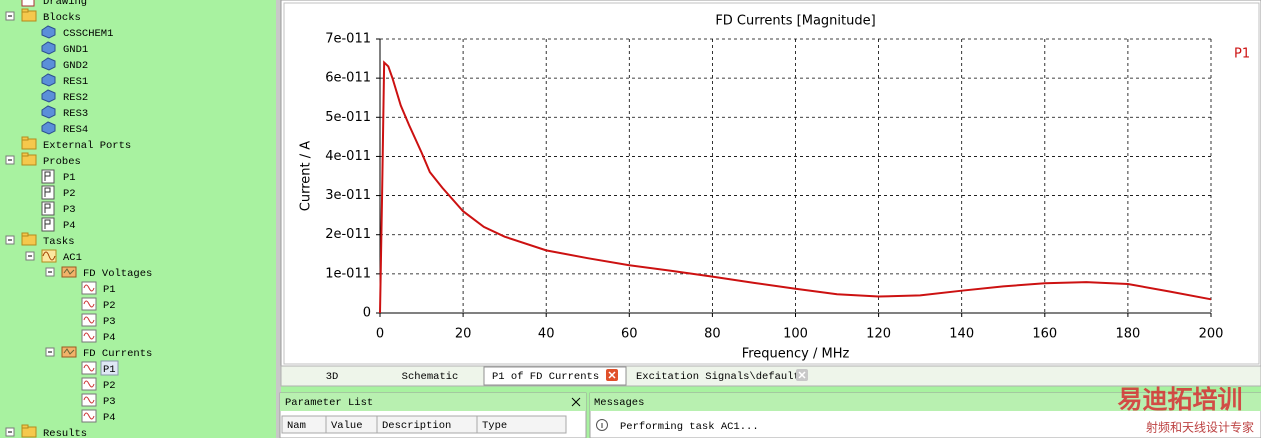 This screenshot has width=1261, height=438. Describe the element at coordinates (629, 334) in the screenshot. I see `x-tick-label: 60` at that location.